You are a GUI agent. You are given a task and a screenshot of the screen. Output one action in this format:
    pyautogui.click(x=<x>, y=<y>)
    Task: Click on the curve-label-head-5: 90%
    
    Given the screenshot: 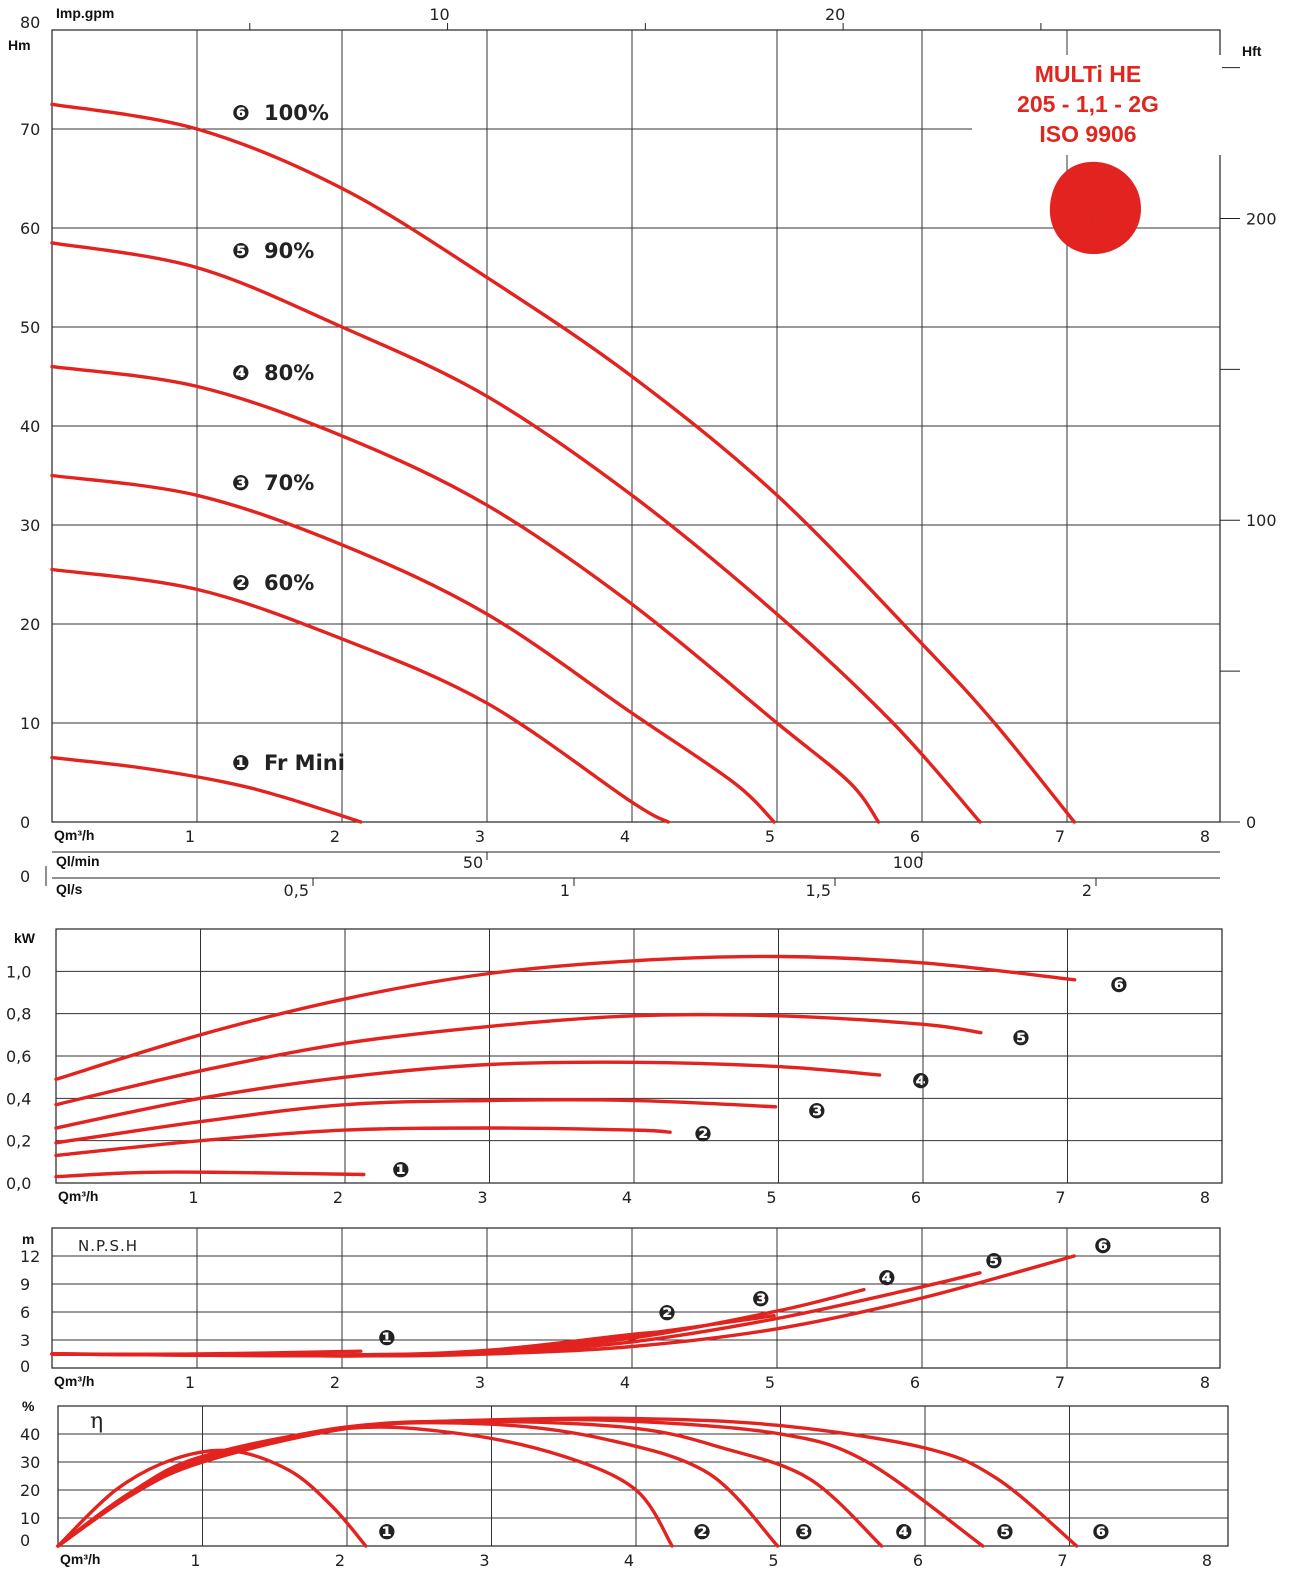 What is the action you would take?
    pyautogui.click(x=289, y=251)
    